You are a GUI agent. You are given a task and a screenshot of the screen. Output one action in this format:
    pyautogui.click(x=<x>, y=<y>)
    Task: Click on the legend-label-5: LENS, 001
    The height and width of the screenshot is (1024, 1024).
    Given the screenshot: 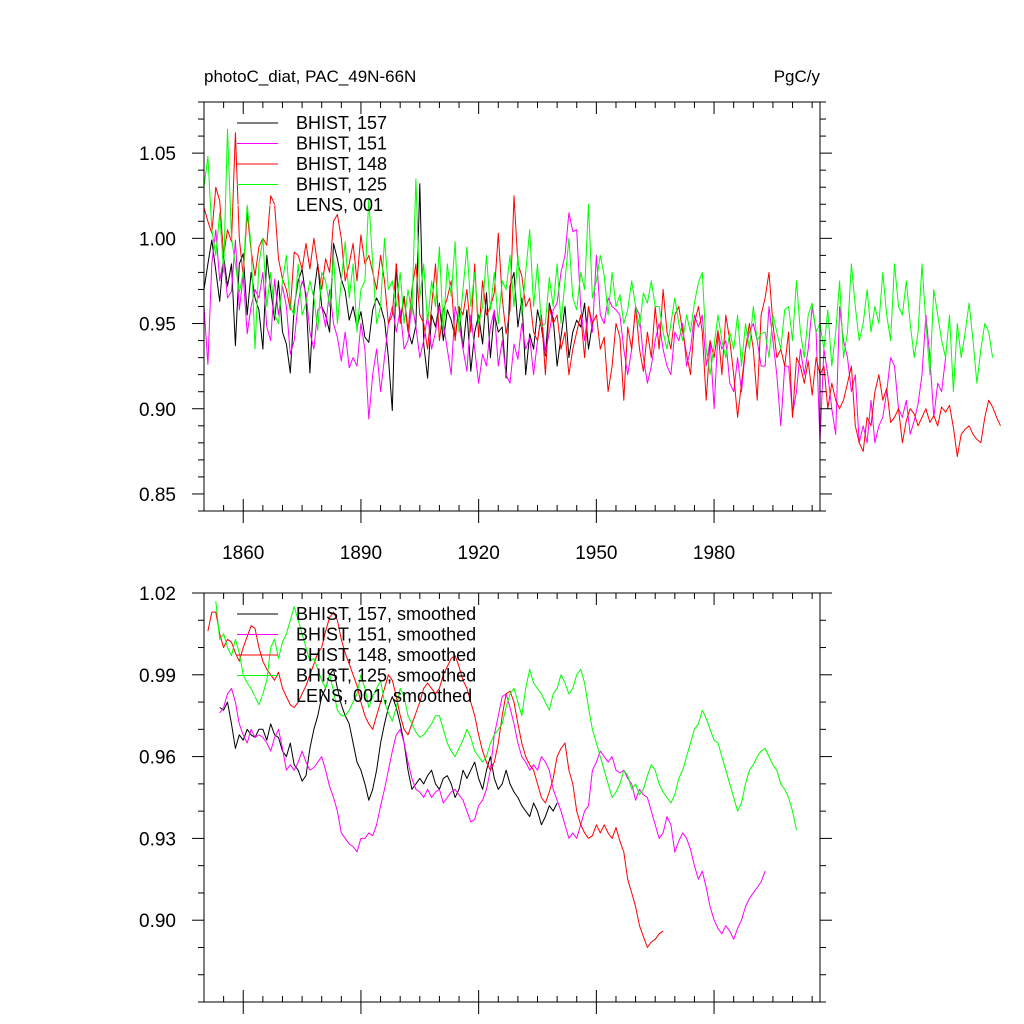 What is the action you would take?
    pyautogui.click(x=339, y=205)
    